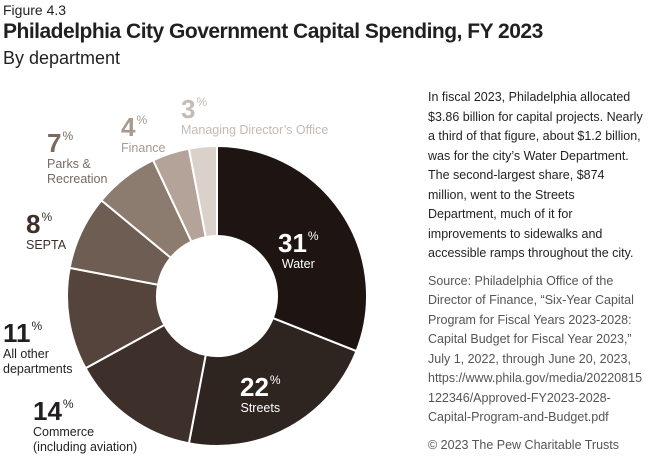  I want to click on value-label: 31%, so click(298, 239).